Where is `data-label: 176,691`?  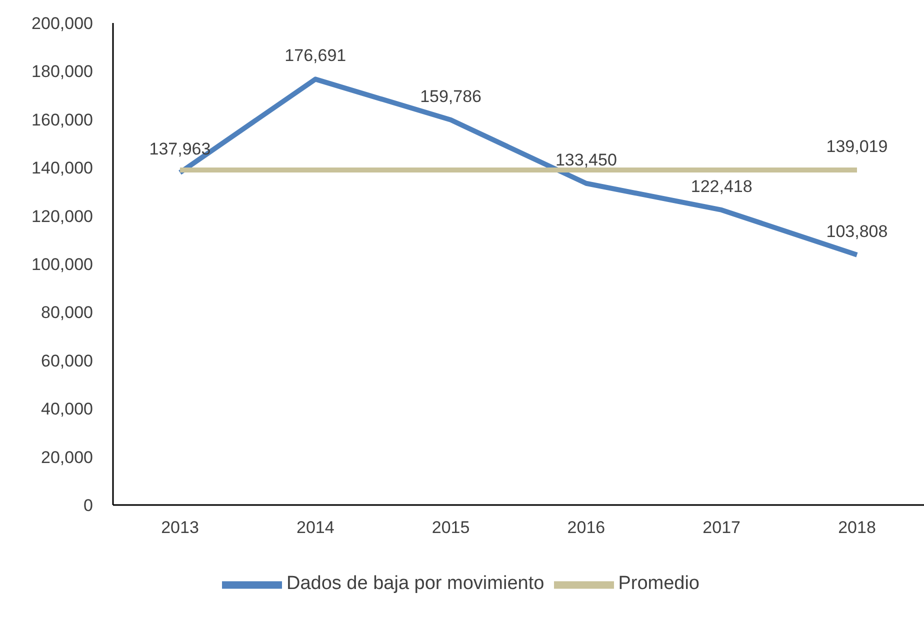
data-label: 176,691 is located at coordinates (315, 56).